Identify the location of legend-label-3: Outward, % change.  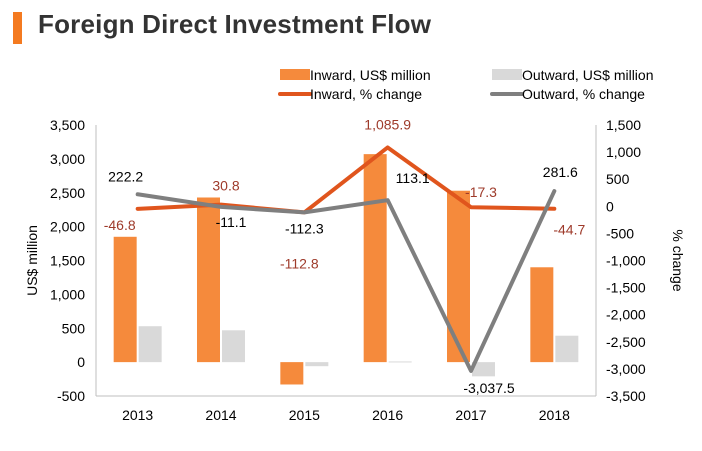
(583, 94).